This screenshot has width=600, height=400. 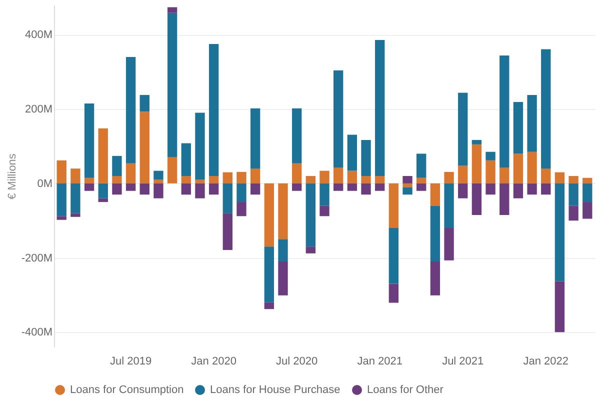 I want to click on y-axis-title: € Millions, so click(x=12, y=176).